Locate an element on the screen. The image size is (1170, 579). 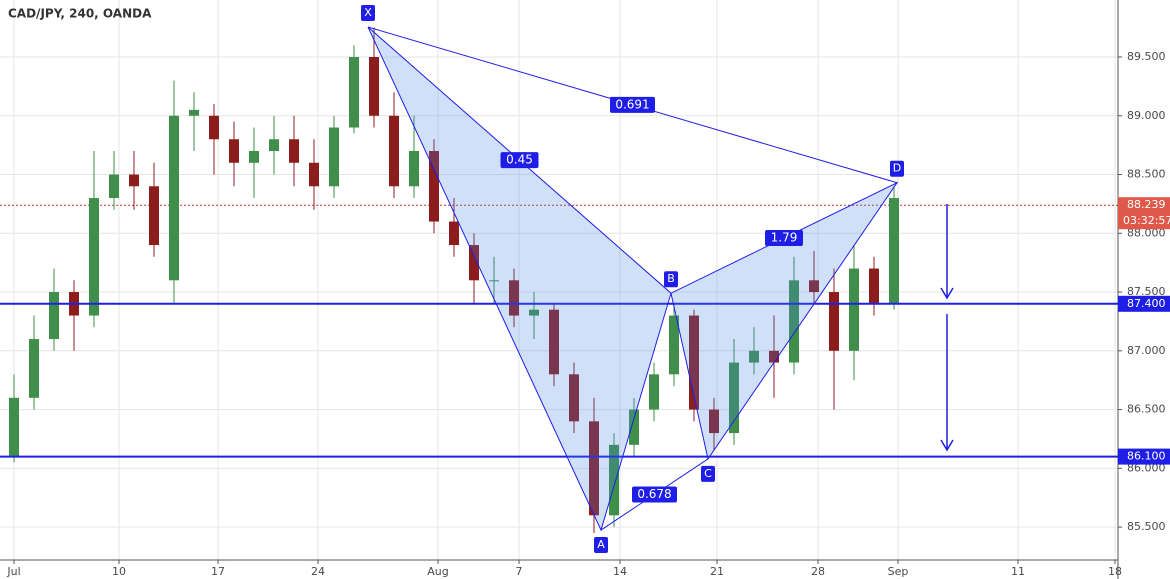
level-label: 87.400 is located at coordinates (1146, 303).